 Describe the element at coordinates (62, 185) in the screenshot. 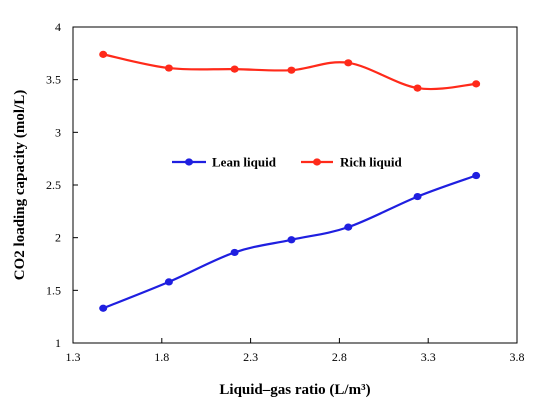

I see `y-axis-ticks: 1 1.5 2 2.5 3 3.5 4` at that location.